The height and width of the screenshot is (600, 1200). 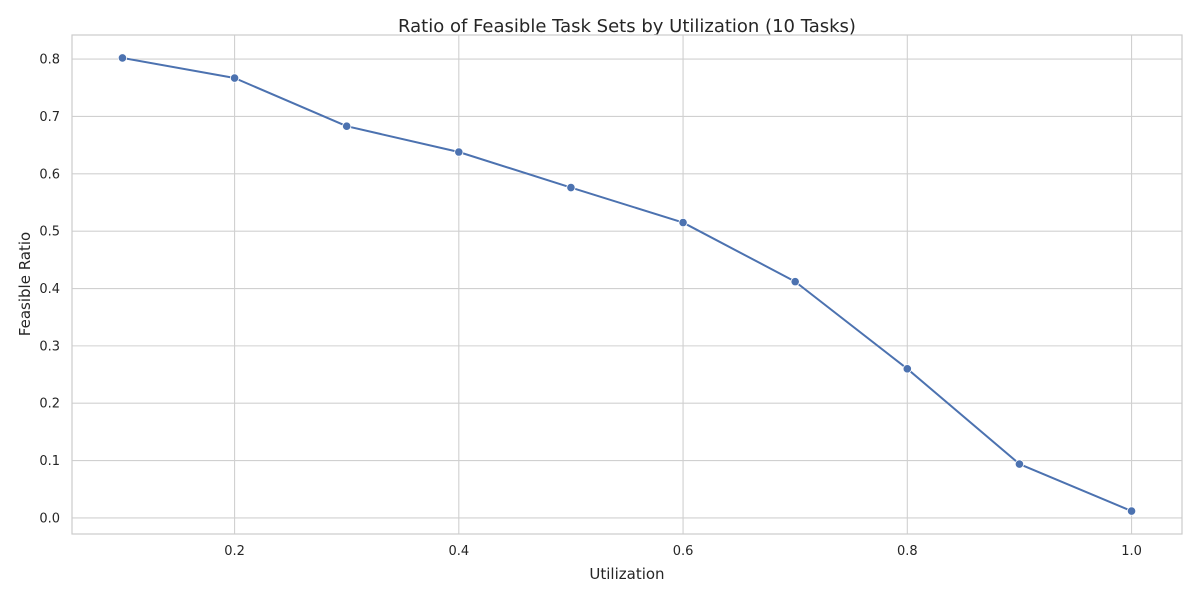 What do you see at coordinates (458, 551) in the screenshot?
I see `x-tick-label: 0.4` at bounding box center [458, 551].